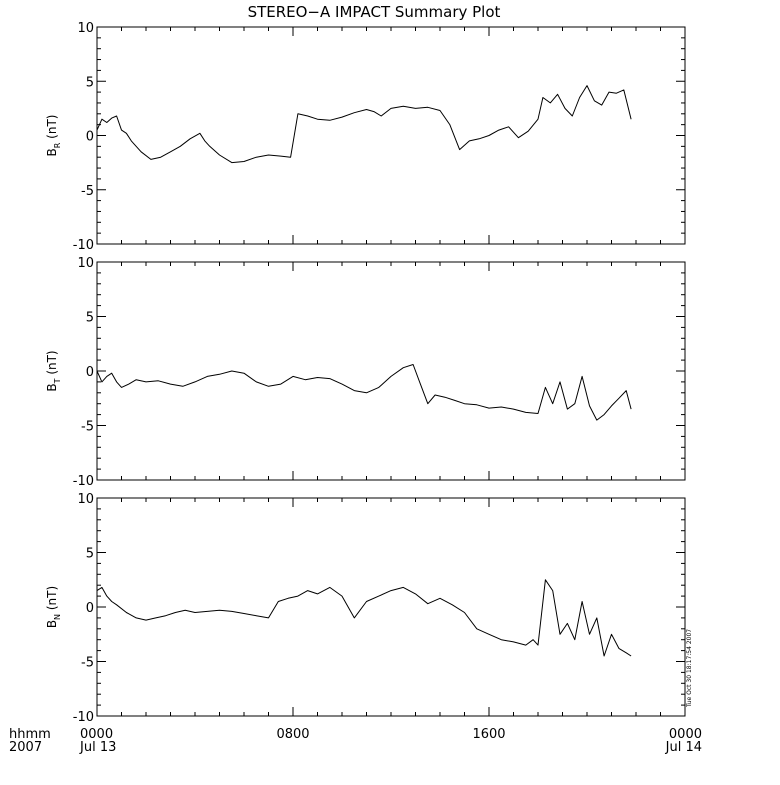 The height and width of the screenshot is (785, 780). What do you see at coordinates (30, 734) in the screenshot?
I see `x-unit-label: hhmm` at bounding box center [30, 734].